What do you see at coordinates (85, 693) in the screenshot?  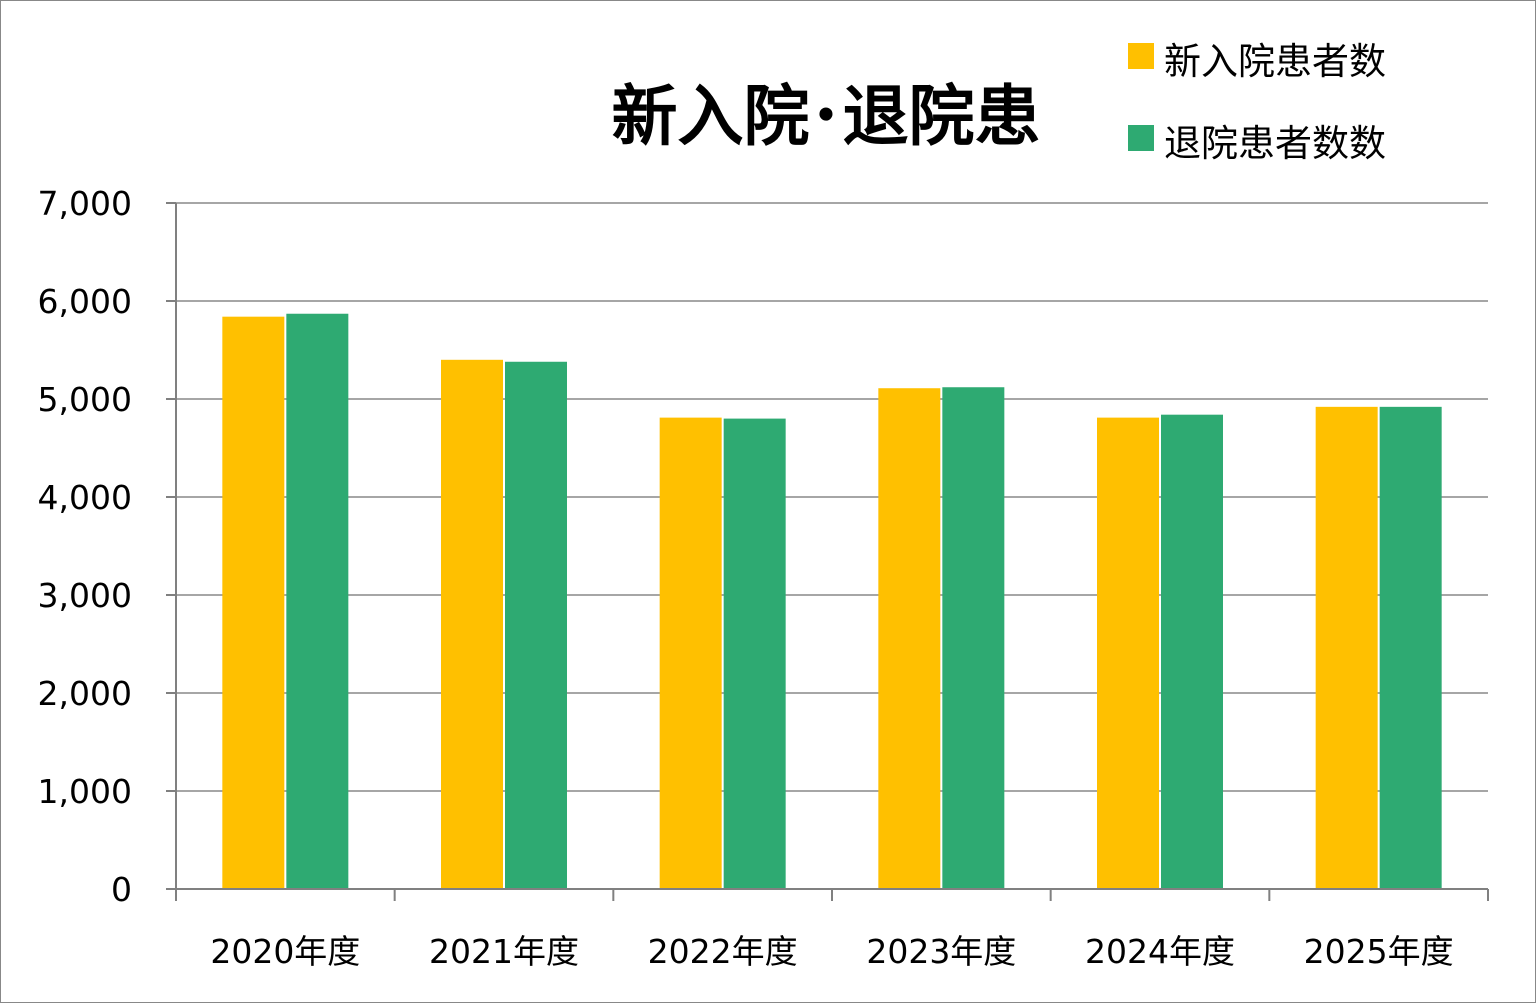 I see `y-tick-label: 2,000` at bounding box center [85, 693].